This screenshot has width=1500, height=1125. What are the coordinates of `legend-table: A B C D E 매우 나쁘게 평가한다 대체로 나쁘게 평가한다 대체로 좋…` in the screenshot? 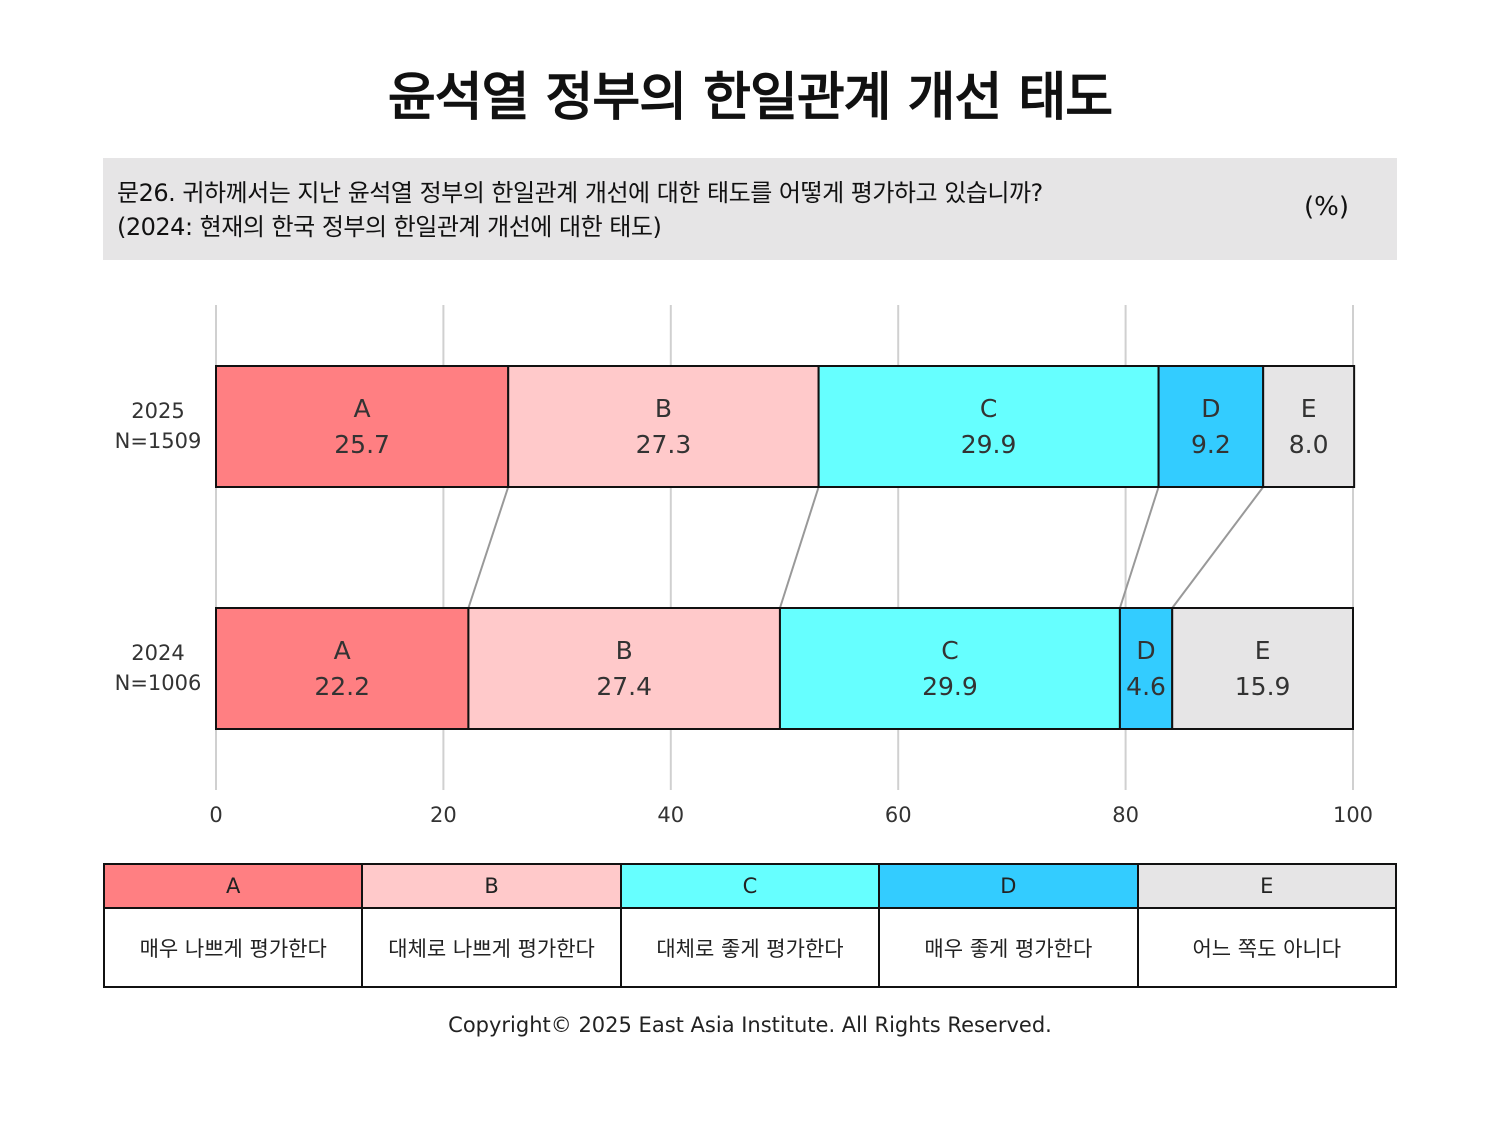 It's located at (750, 925).